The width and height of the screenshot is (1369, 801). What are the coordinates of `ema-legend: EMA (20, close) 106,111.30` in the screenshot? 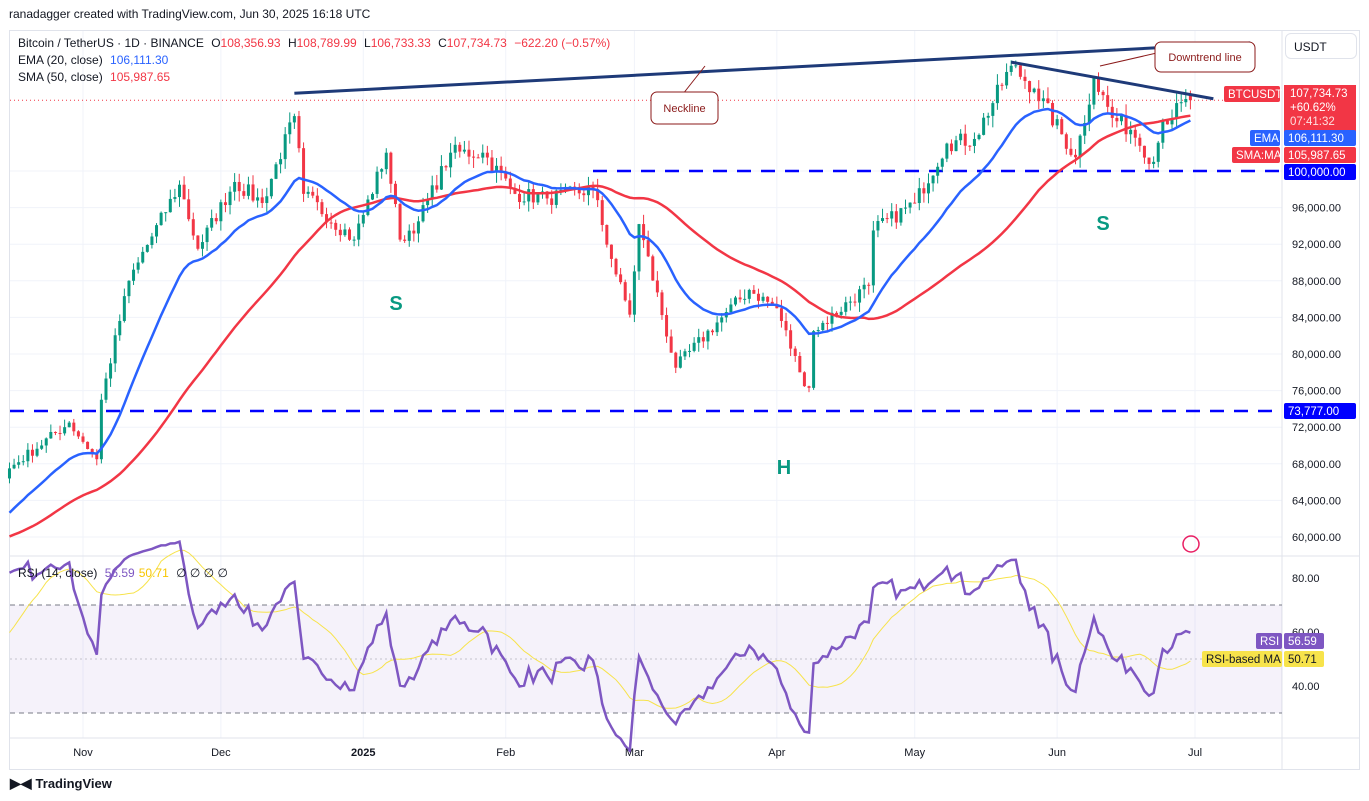 It's located at (95, 60).